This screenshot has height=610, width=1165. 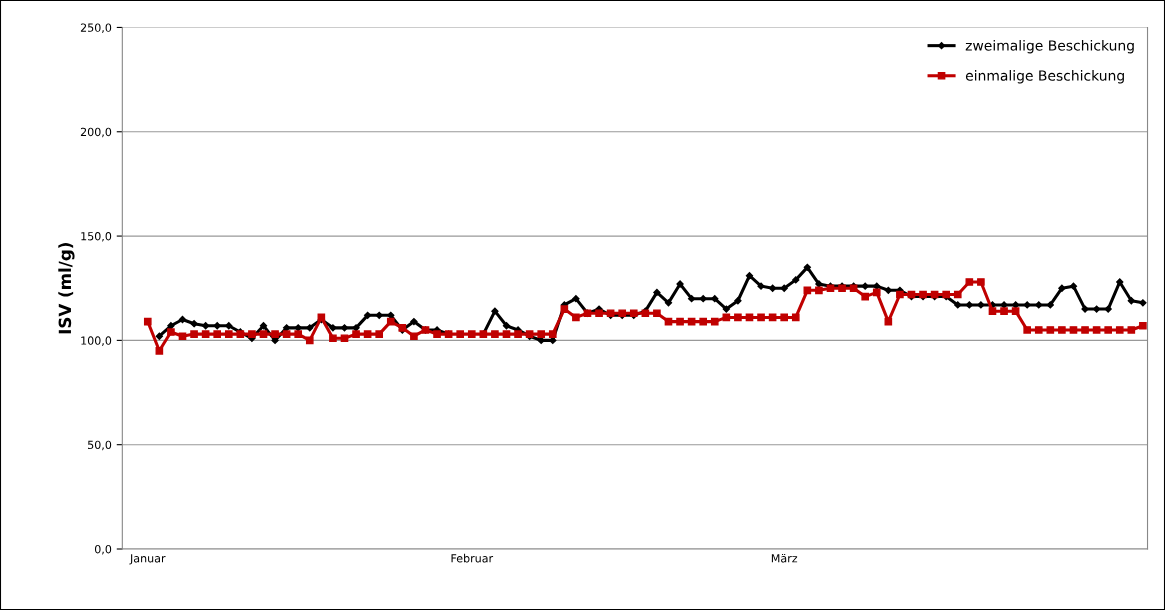 I want to click on legend-label: einmalige Beschickung, so click(x=1044, y=77).